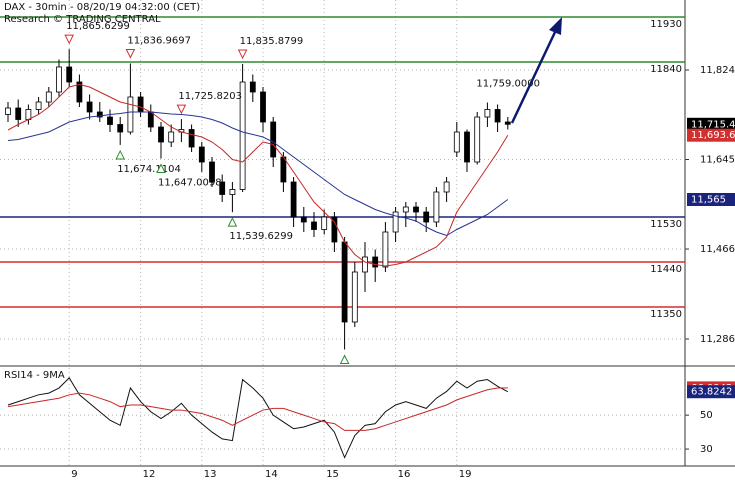 This screenshot has height=480, width=735. Describe the element at coordinates (102, 7) in the screenshot. I see `chart-title: DAX - 30min - 08/20/19 04:32:00 (CET)` at that location.